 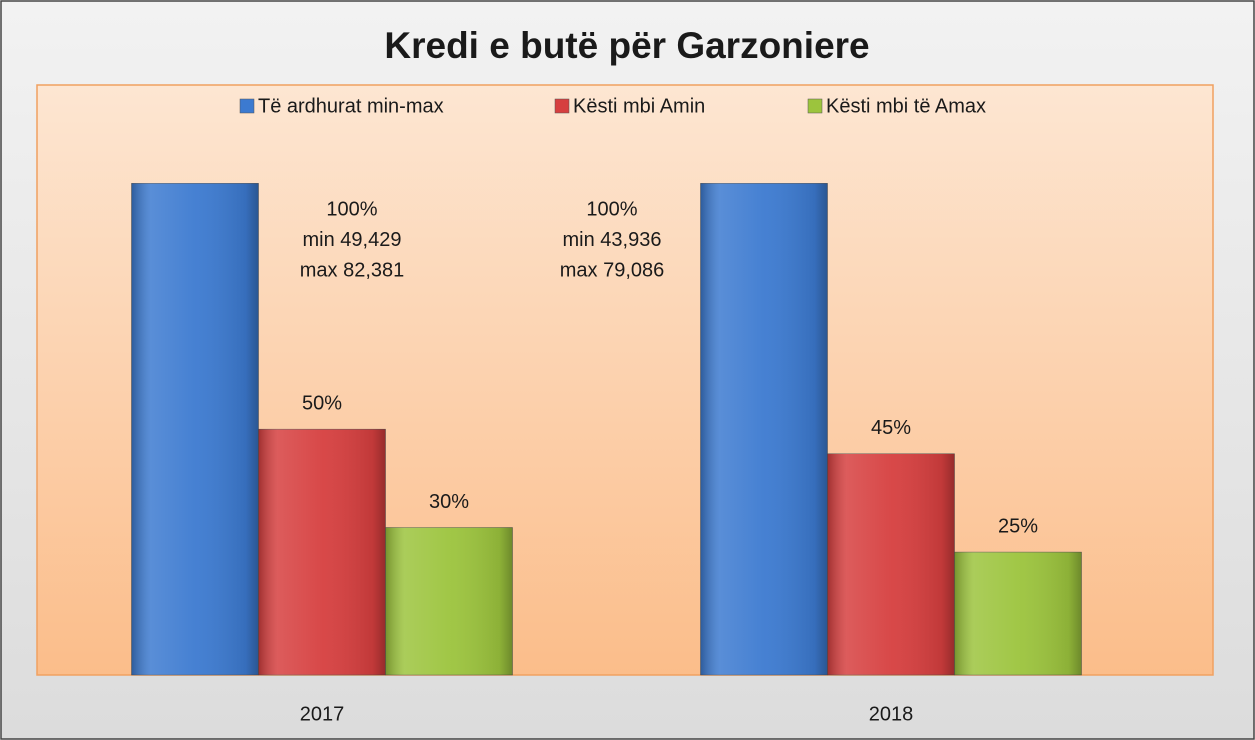 I want to click on x-tick-label: 2018, so click(x=891, y=714).